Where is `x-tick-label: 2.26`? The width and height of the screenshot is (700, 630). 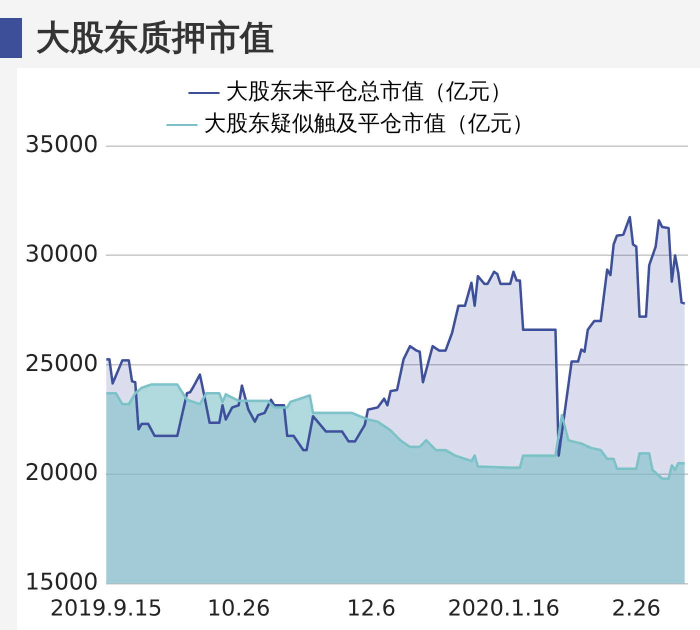 x-tick-label: 2.26 is located at coordinates (636, 609).